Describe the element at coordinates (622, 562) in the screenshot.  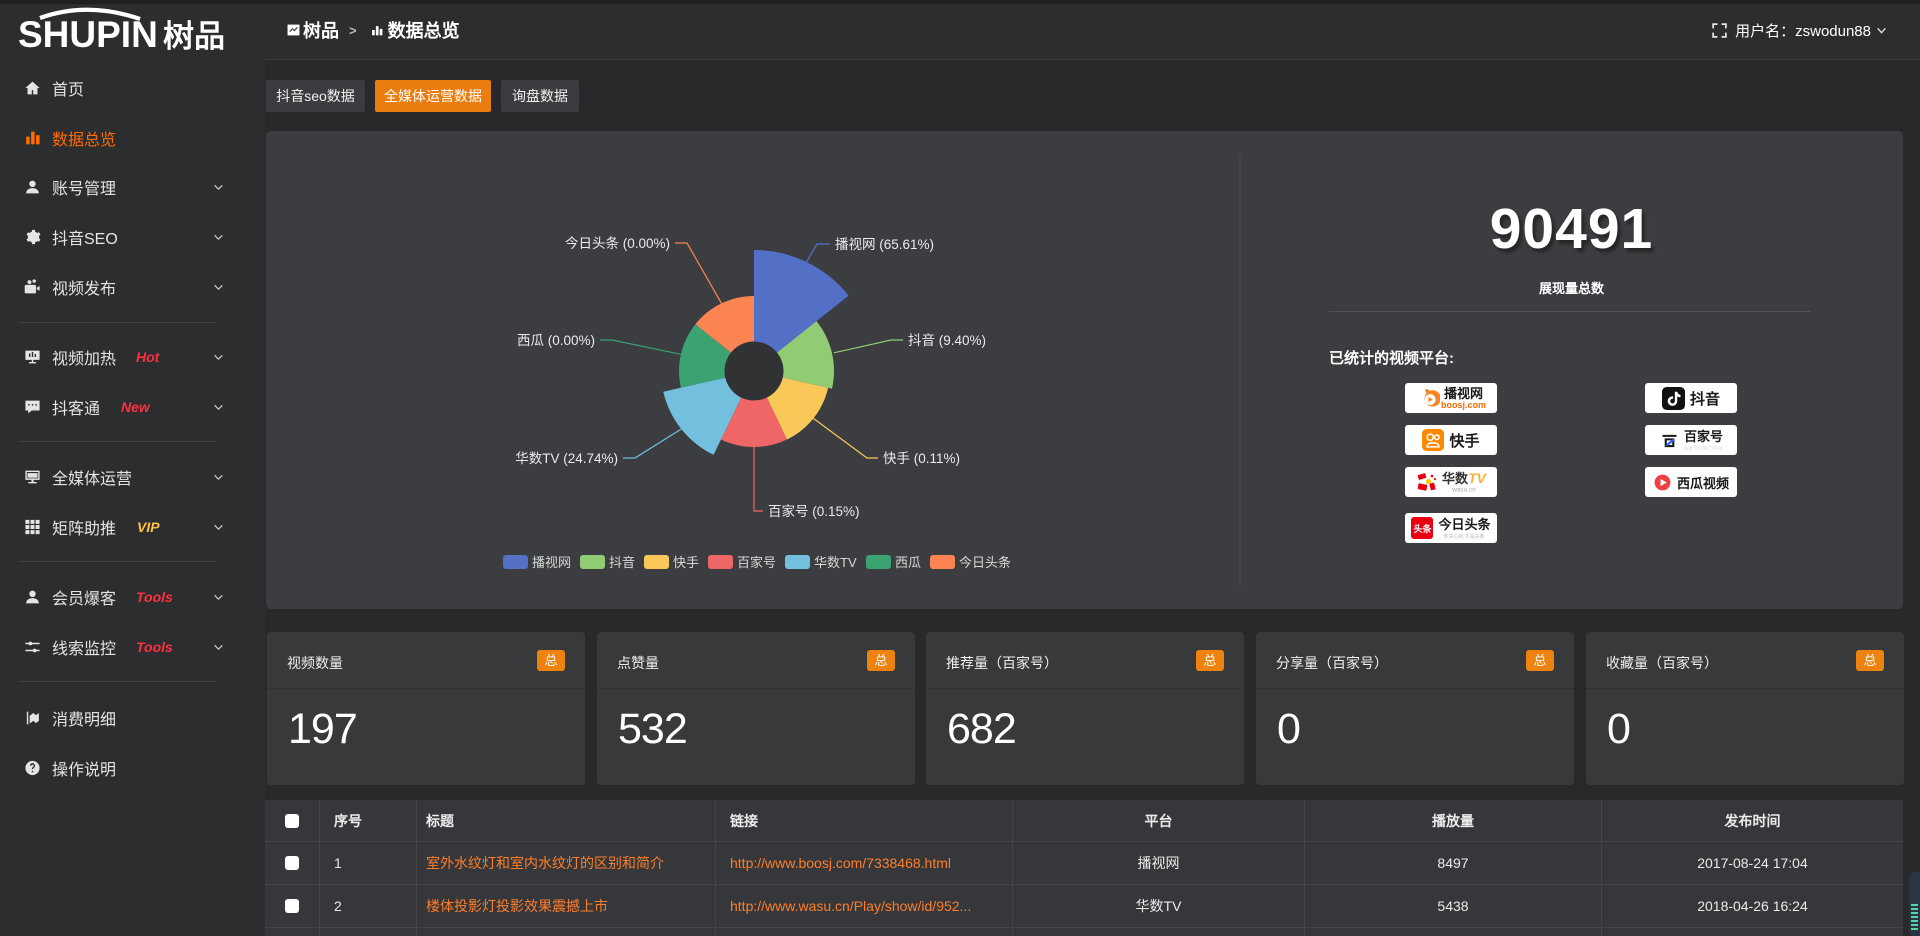
I see `svg-text: 抖音` at that location.